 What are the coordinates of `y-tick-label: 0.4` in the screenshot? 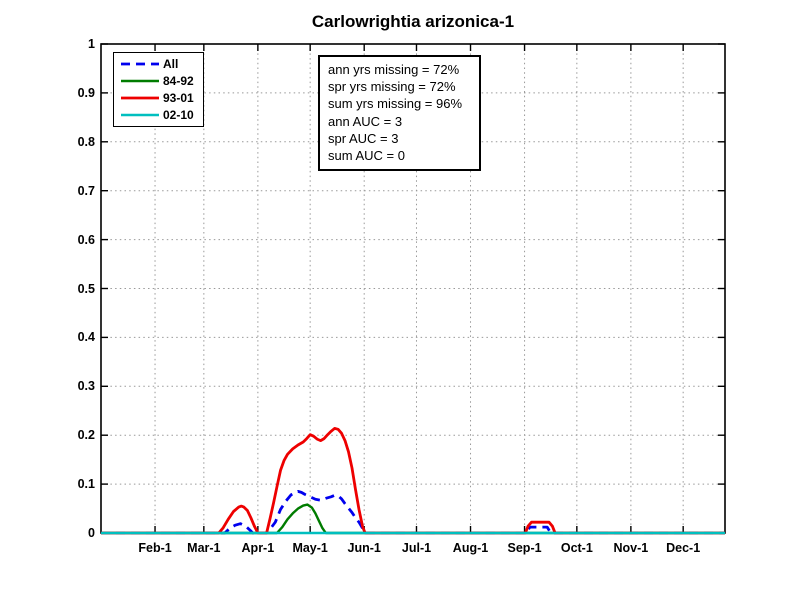 It's located at (86, 337).